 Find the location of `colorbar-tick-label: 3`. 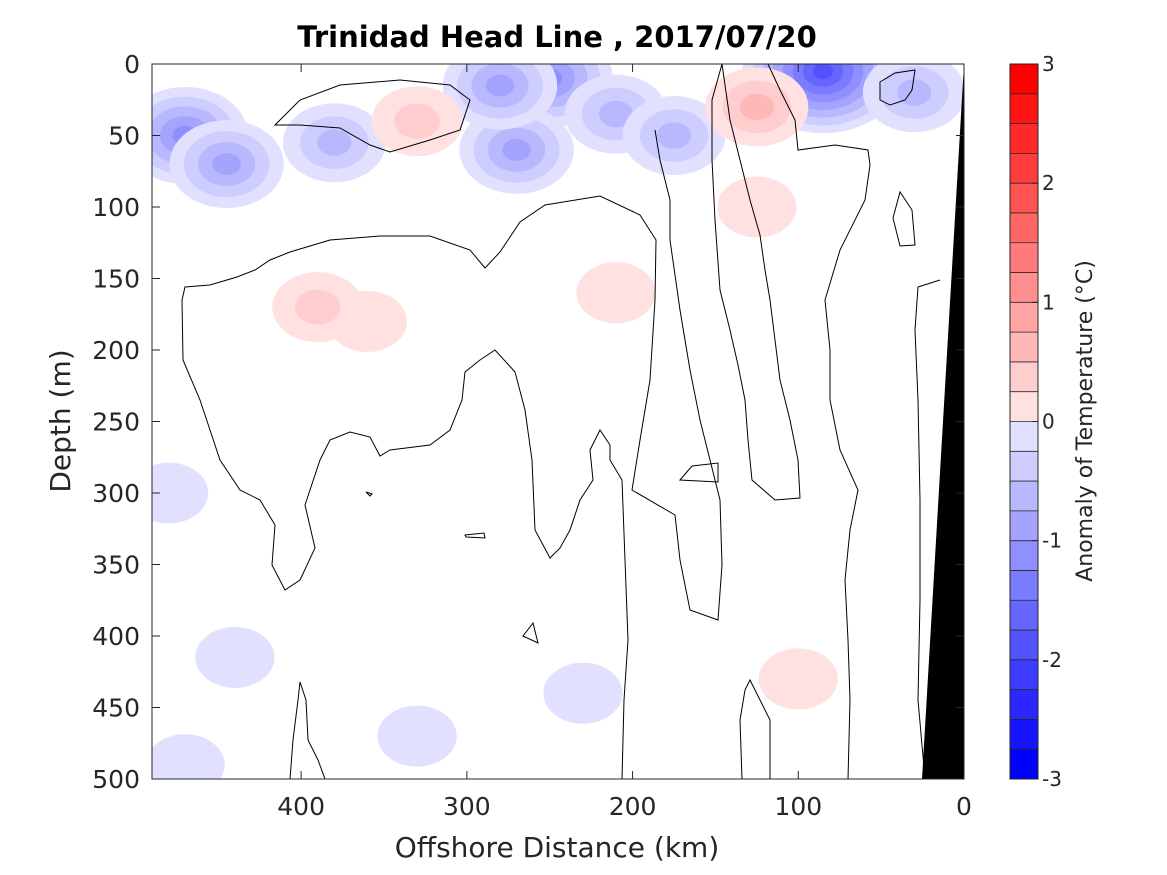

colorbar-tick-label: 3 is located at coordinates (1048, 64).